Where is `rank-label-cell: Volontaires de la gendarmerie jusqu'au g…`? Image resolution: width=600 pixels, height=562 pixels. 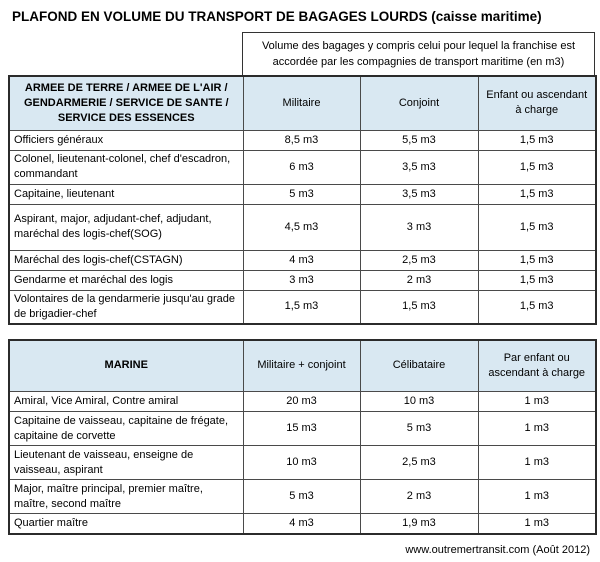
rank-label-cell: Volontaires de la gendarmerie jusqu'au g… is located at coordinates (126, 306).